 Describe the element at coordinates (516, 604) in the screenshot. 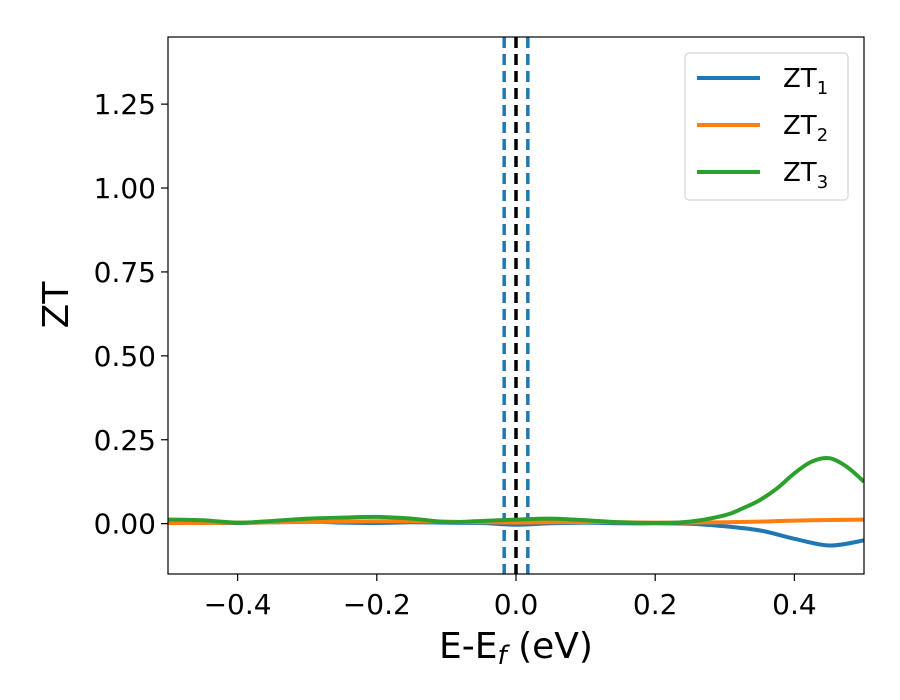

I see `x-tick-label: 0.0` at that location.